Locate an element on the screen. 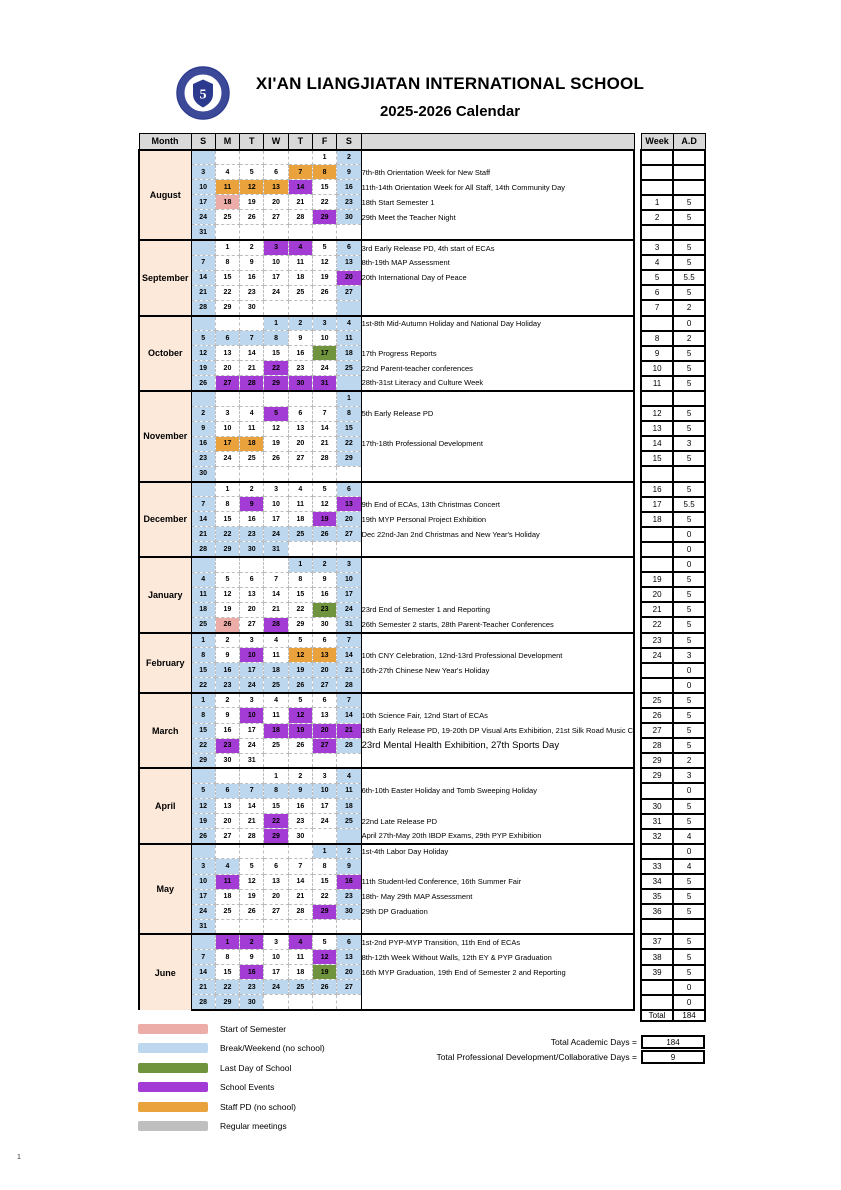 The height and width of the screenshot is (1190, 841). day-cell: 27 is located at coordinates (300, 458).